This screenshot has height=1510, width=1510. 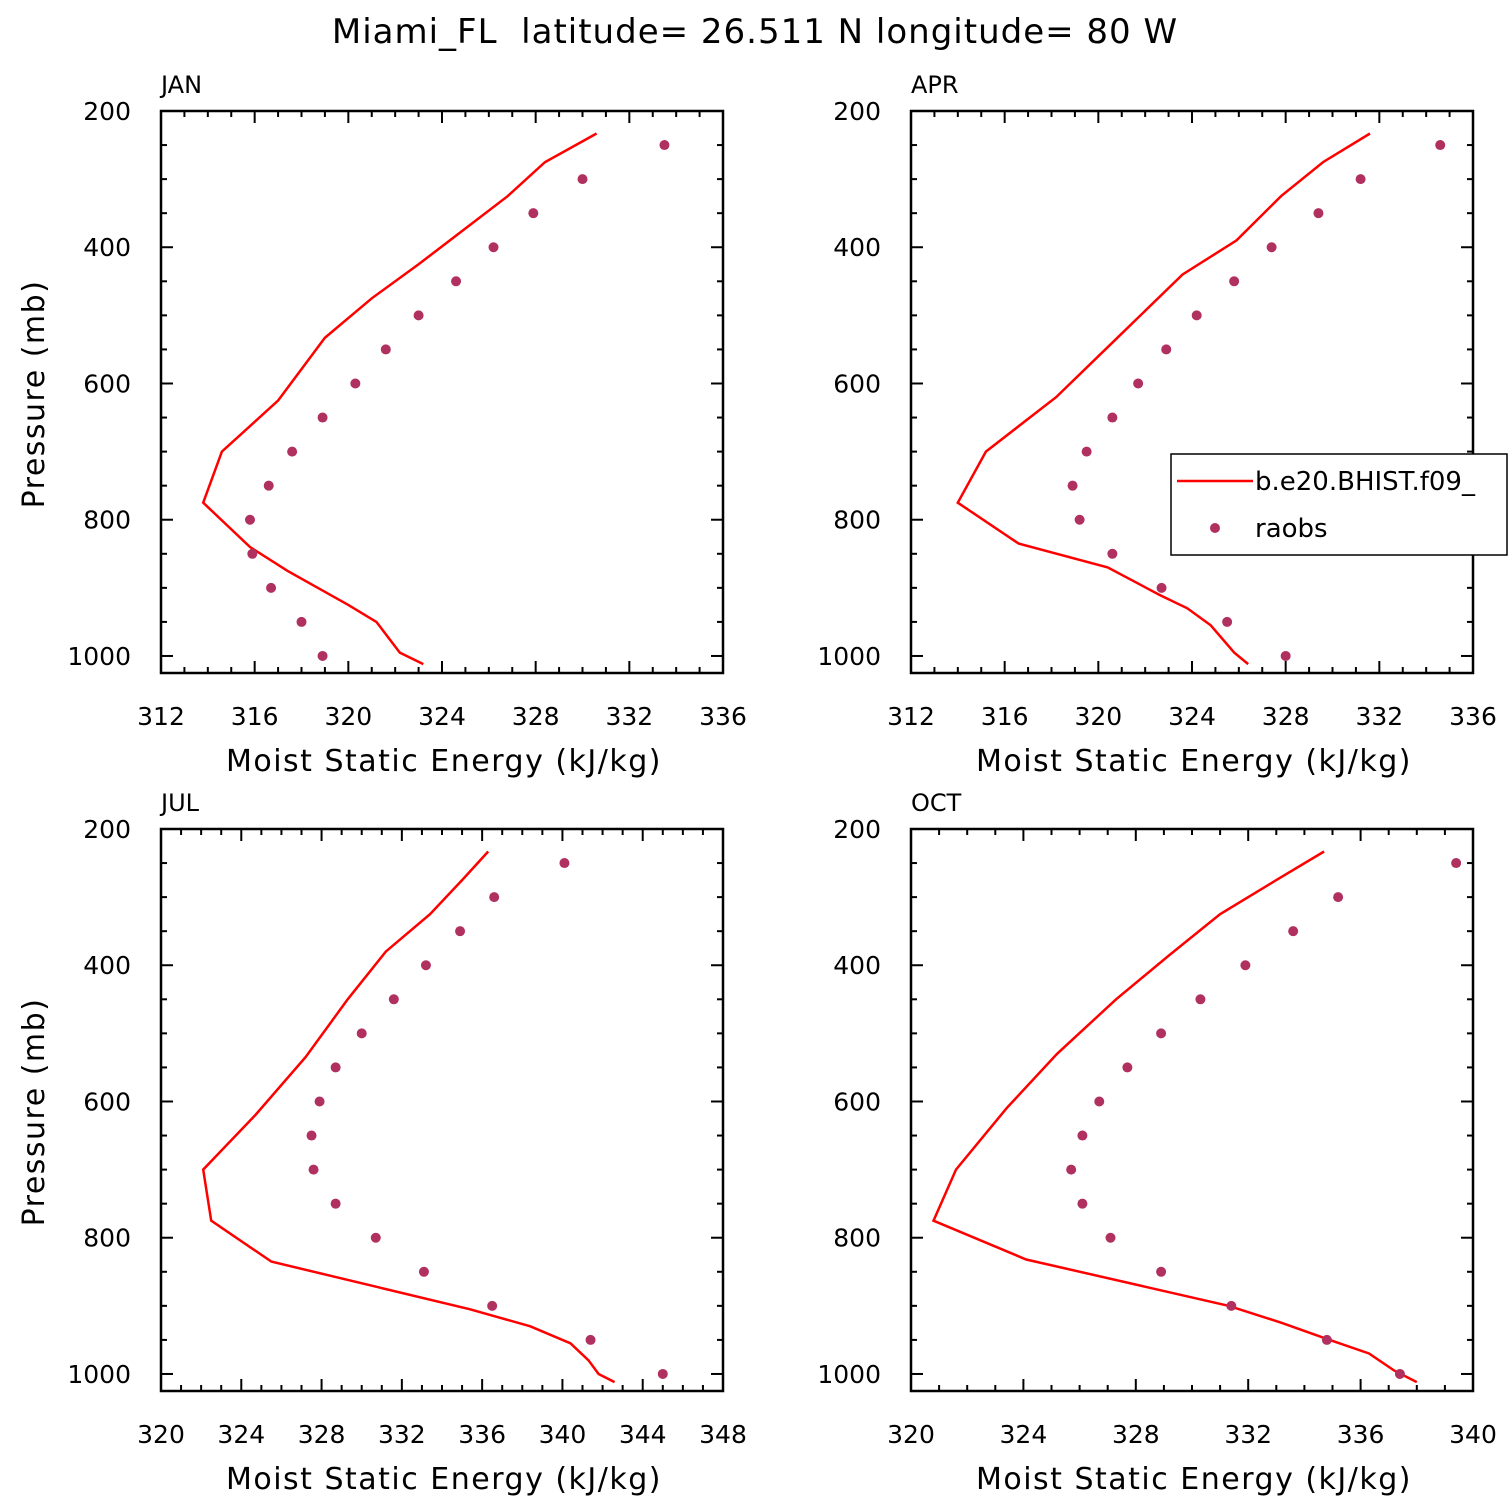 What do you see at coordinates (643, 1434) in the screenshot?
I see `x-tick-label: 344` at bounding box center [643, 1434].